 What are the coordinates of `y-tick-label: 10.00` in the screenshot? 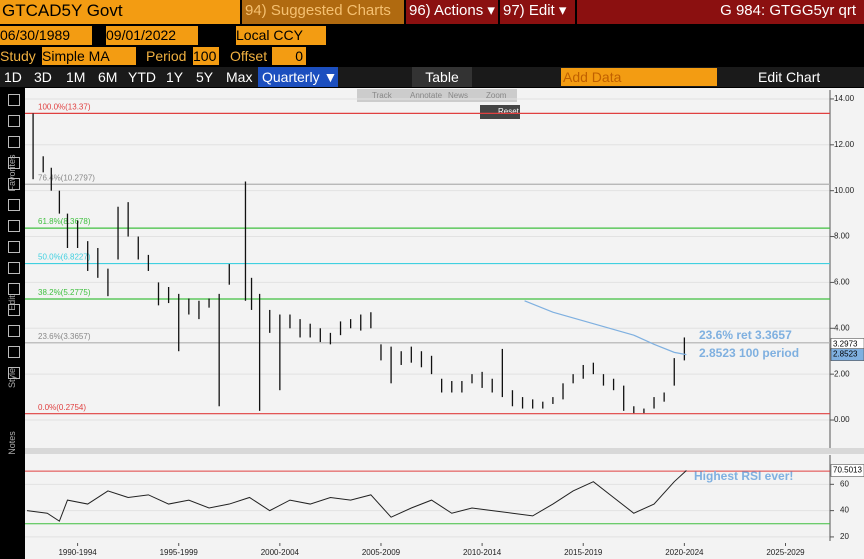 It's located at (844, 190).